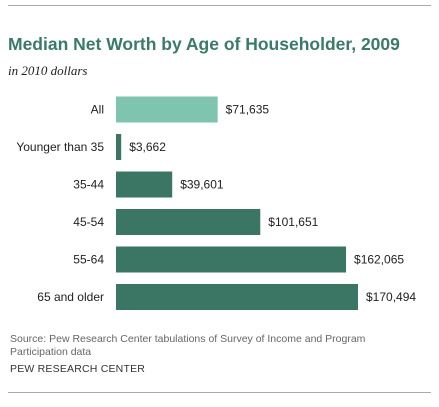 This screenshot has width=439, height=407. What do you see at coordinates (167, 109) in the screenshot?
I see `bar-all` at bounding box center [167, 109].